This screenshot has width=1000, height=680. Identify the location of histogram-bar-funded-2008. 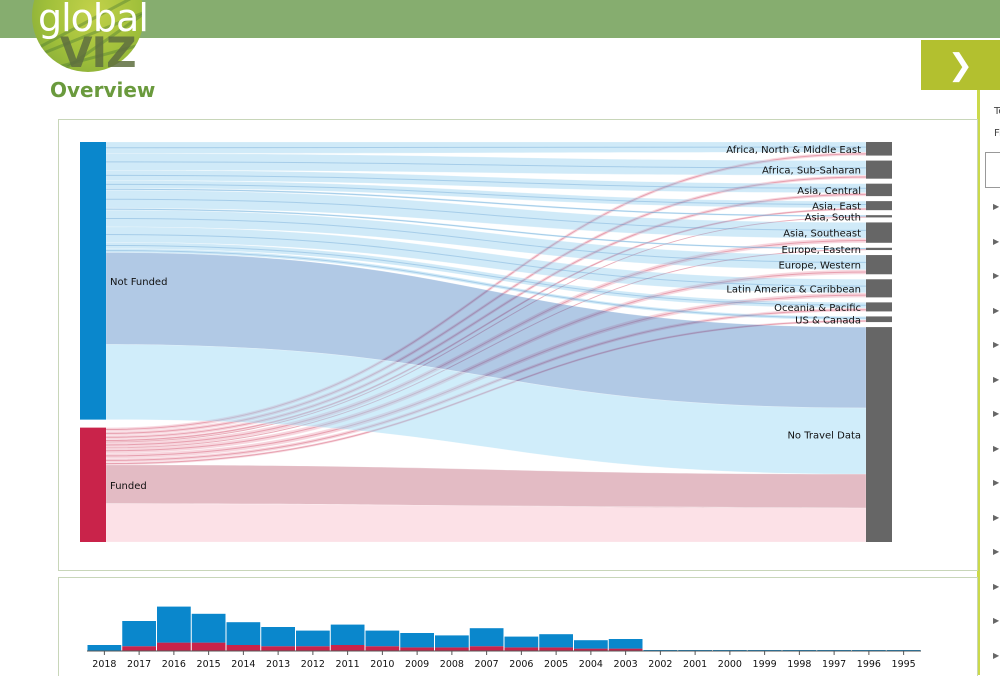
(452, 649).